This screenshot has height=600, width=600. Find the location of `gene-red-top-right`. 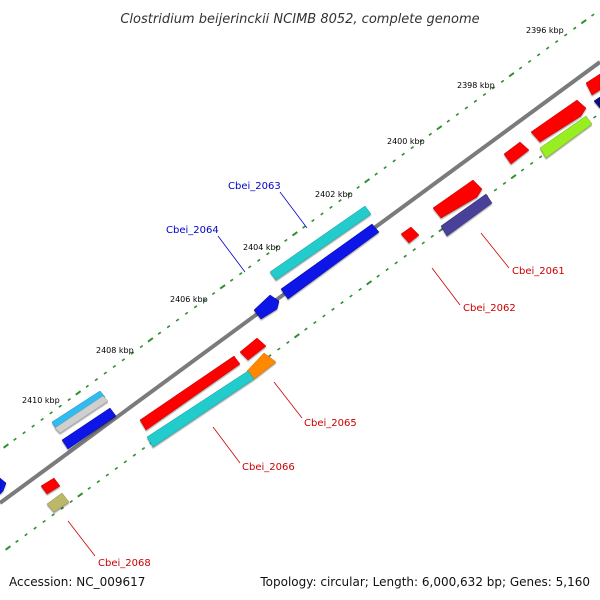

gene-red-top-right is located at coordinates (592, 84).